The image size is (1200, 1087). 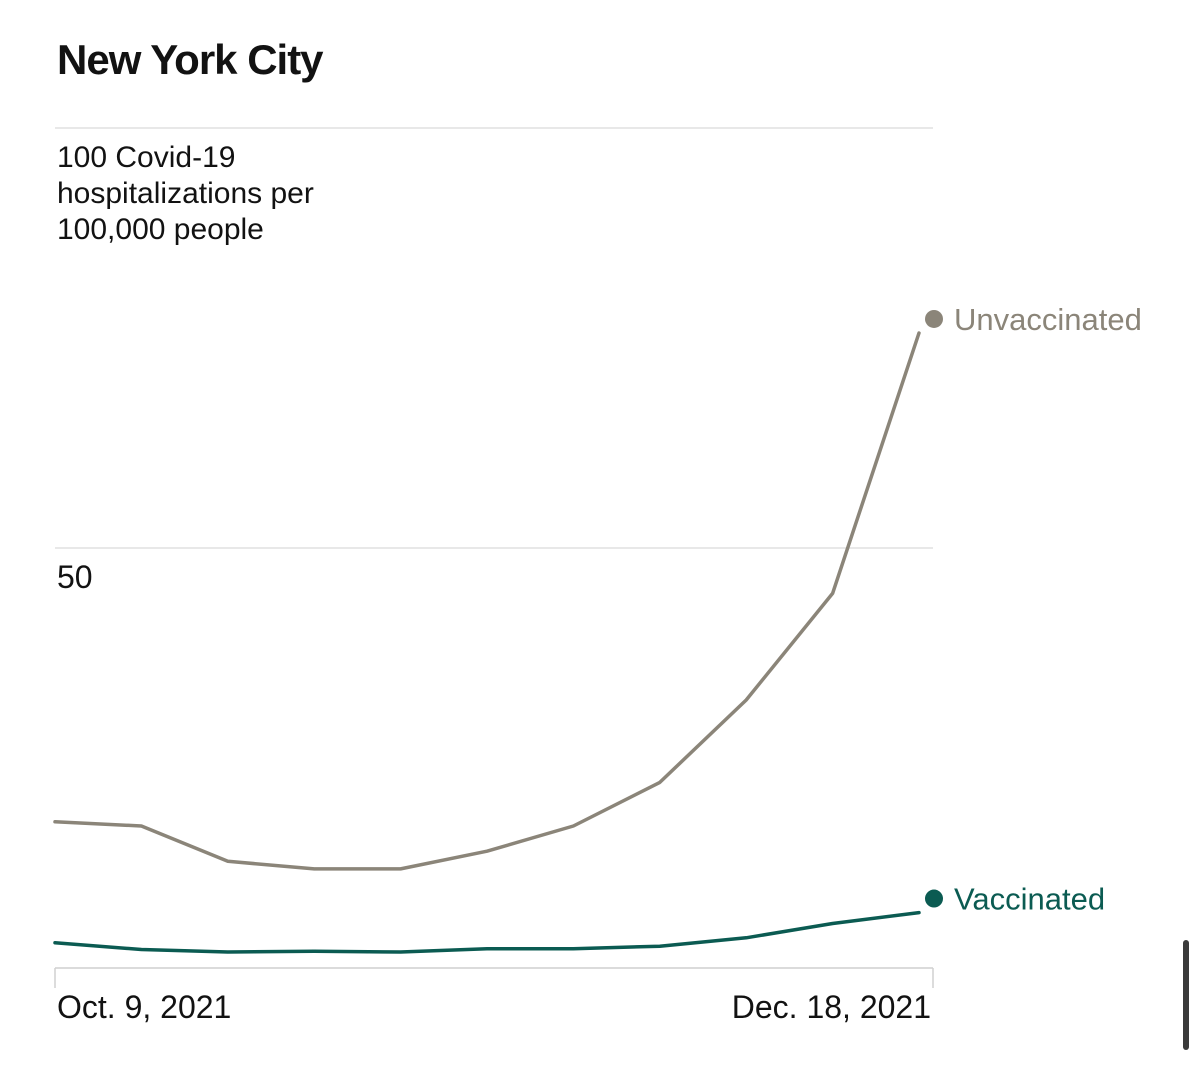 What do you see at coordinates (1048, 319) in the screenshot?
I see `series-label-unvaccinated: Unvaccinated` at bounding box center [1048, 319].